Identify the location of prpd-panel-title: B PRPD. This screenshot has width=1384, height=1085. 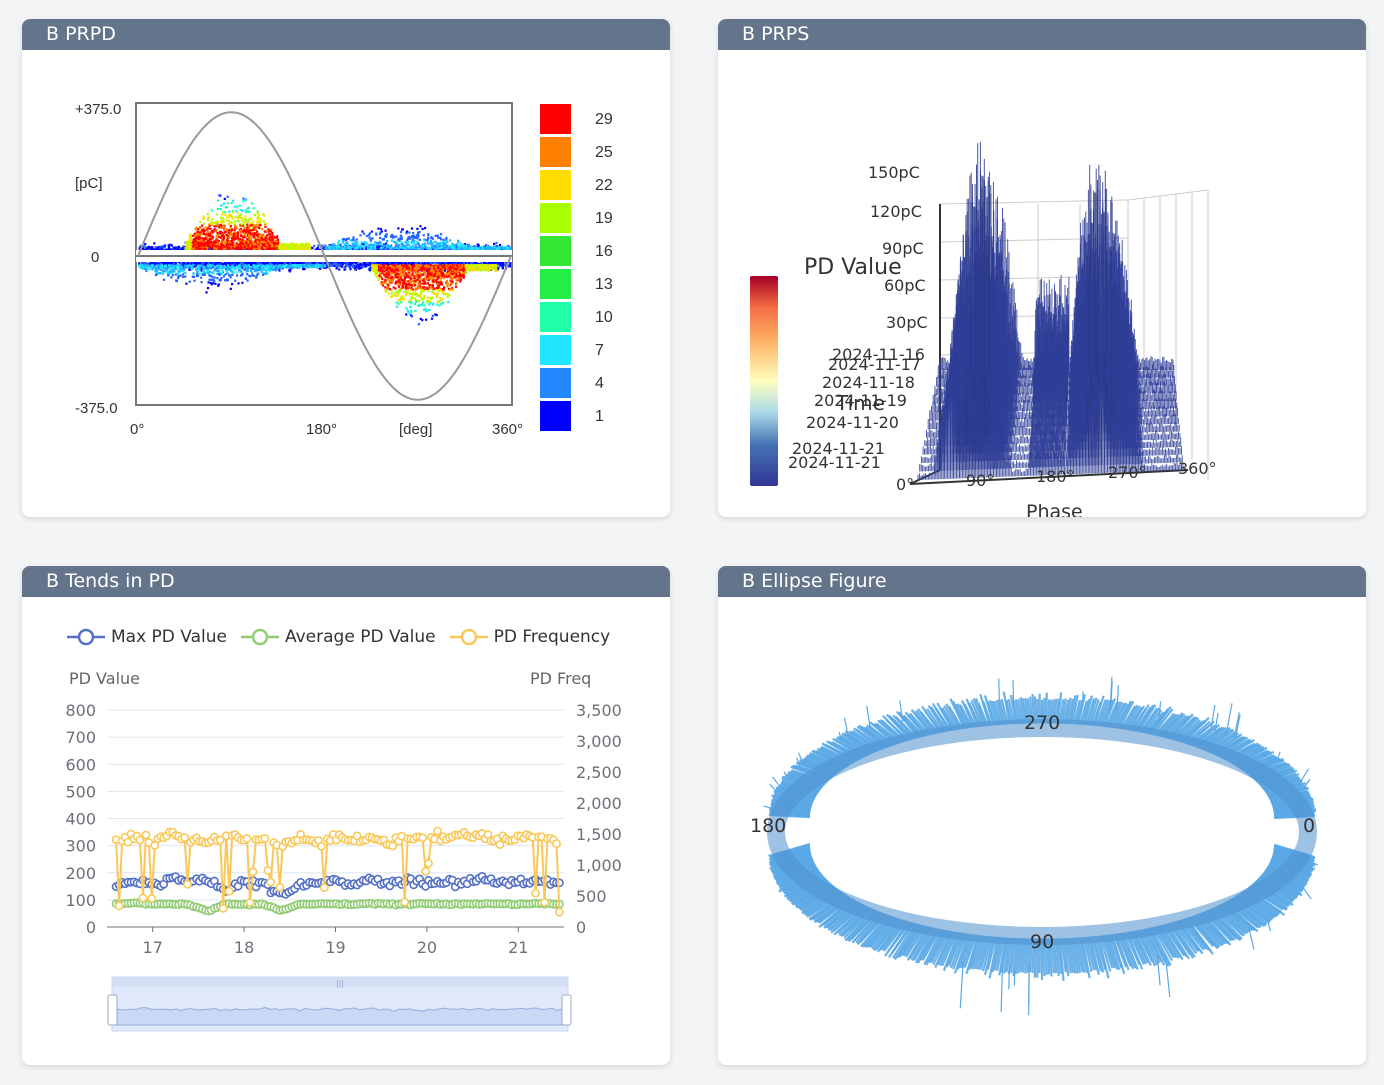
(346, 34).